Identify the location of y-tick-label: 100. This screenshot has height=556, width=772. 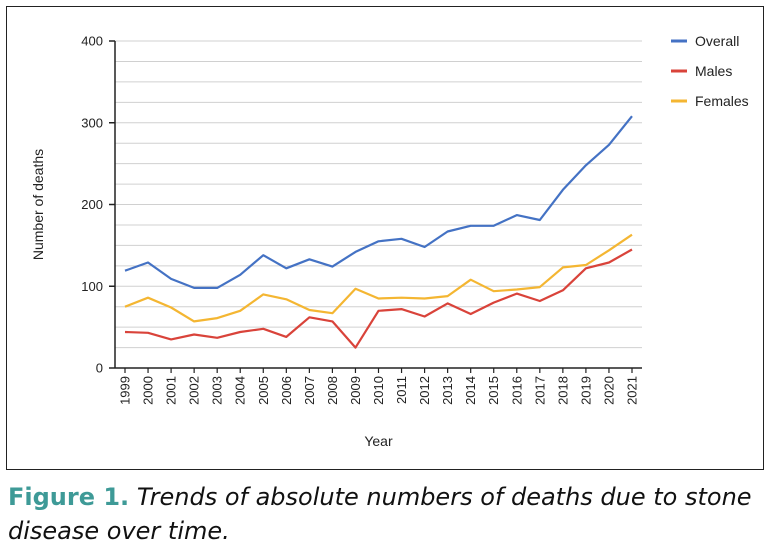
(92, 286).